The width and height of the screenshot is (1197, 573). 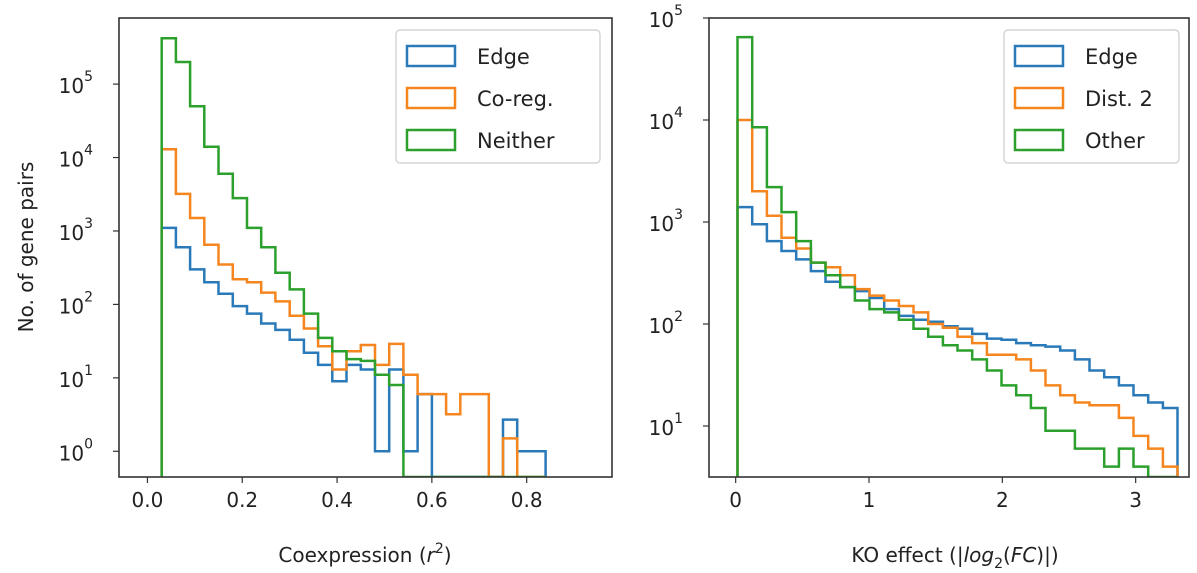 I want to click on ko-effect-x-ticks: 0 1 2 3, so click(x=935, y=494).